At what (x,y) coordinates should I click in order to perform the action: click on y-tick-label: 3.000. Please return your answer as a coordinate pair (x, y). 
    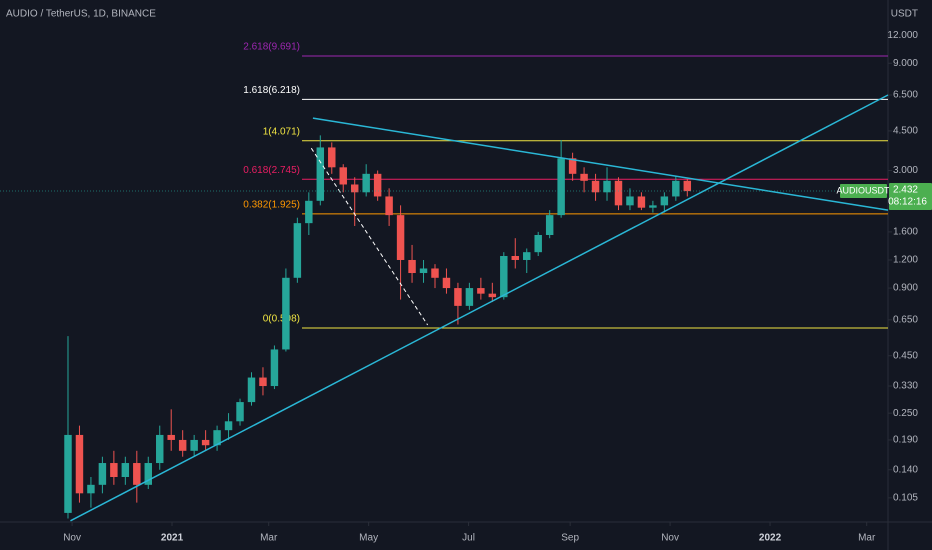
    Looking at the image, I should click on (905, 170).